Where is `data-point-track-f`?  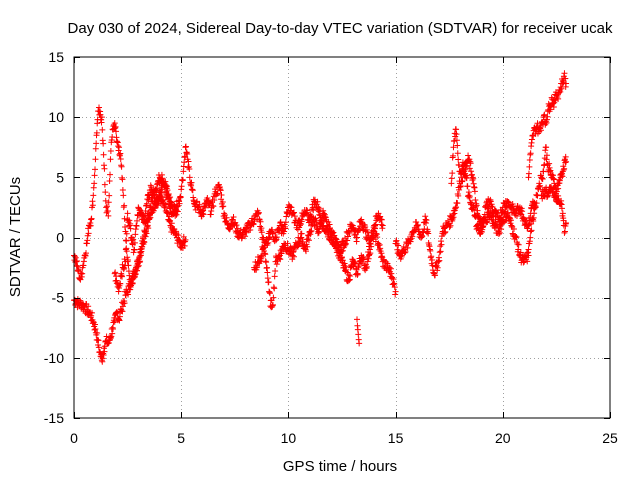 data-point-track-f is located at coordinates (358, 334).